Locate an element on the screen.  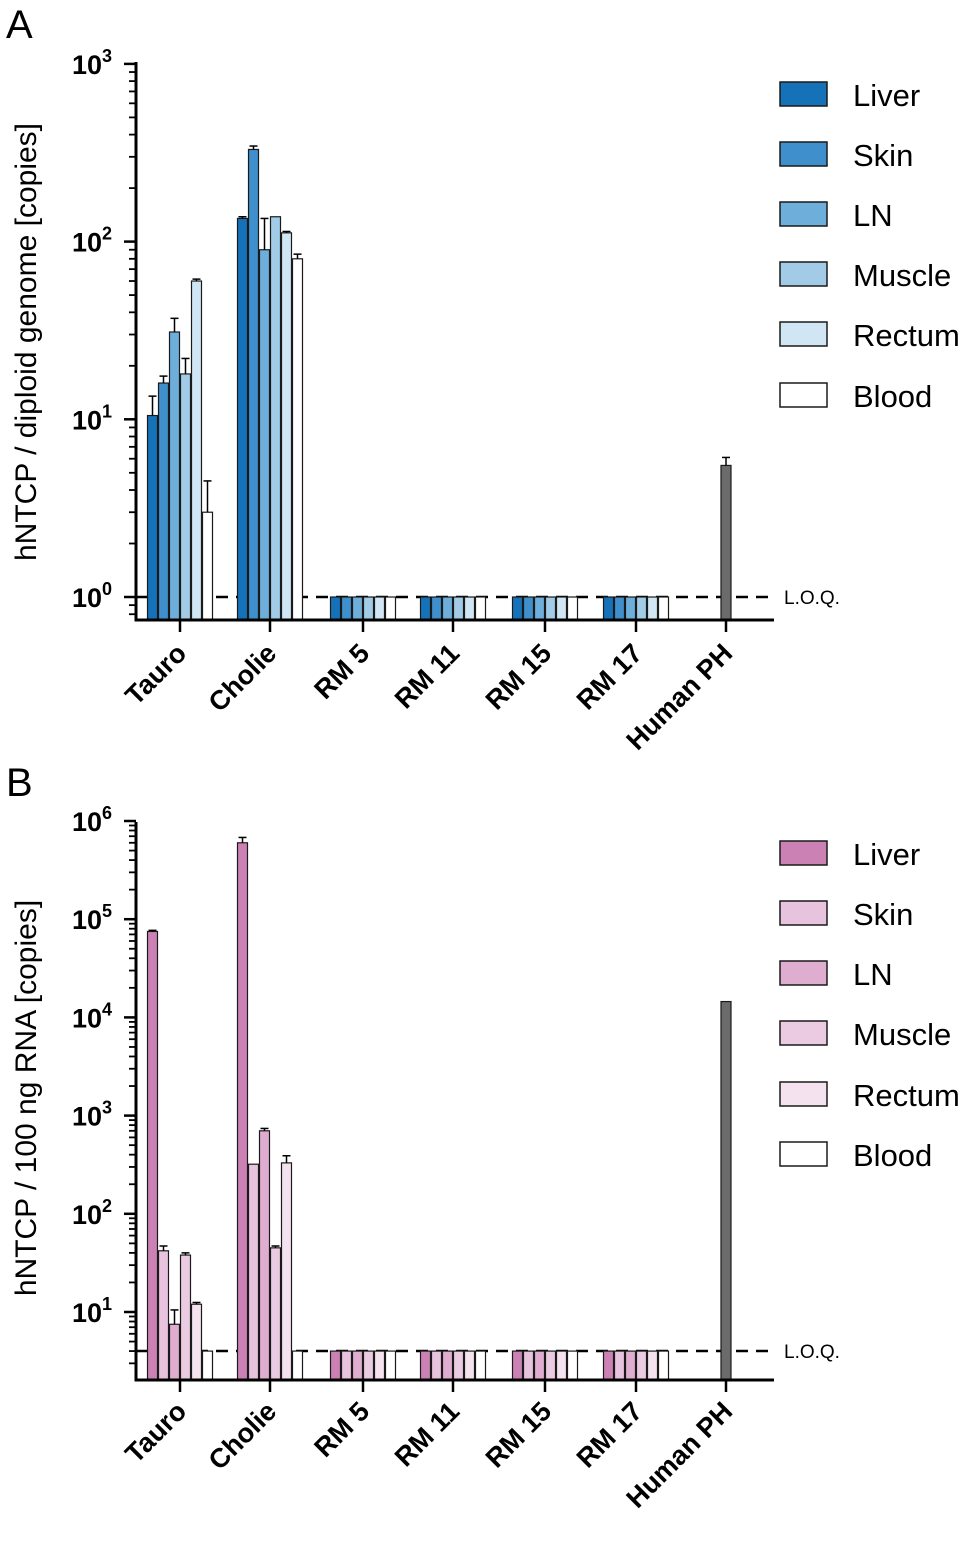
panel-letter-a: A is located at coordinates (19, 25).